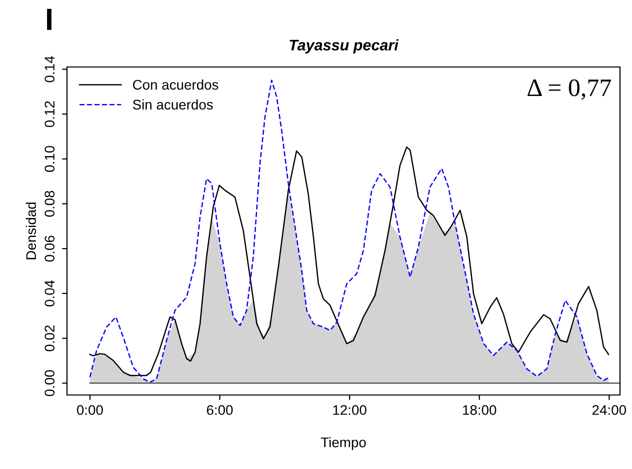  I want to click on legend-label: Sin acuerdos, so click(172, 104).